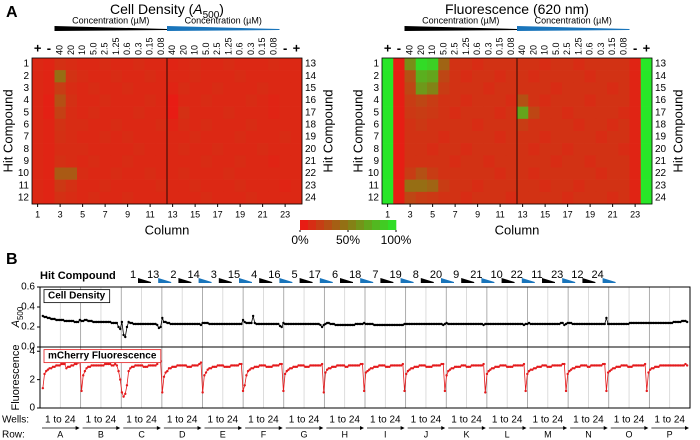 The image size is (700, 440). I want to click on row-label-right: 21, so click(661, 161).